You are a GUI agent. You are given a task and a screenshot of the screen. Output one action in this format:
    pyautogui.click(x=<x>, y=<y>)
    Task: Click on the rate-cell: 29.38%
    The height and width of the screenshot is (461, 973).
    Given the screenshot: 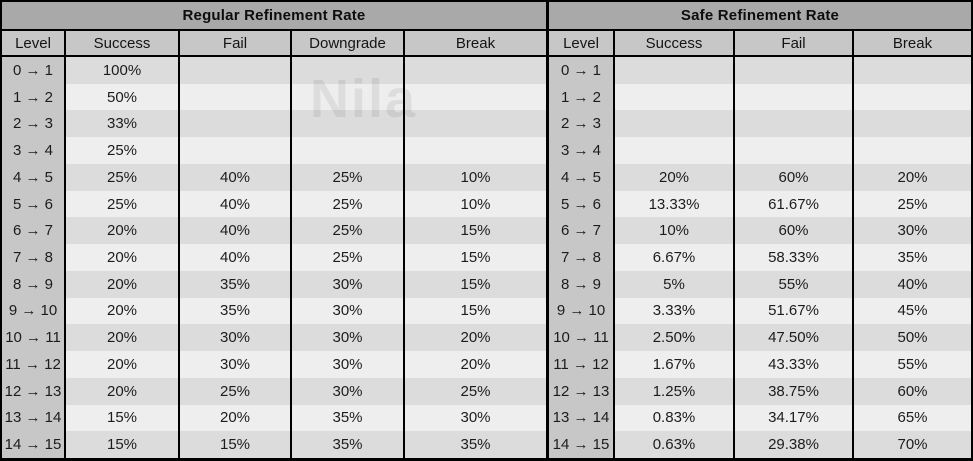 What is the action you would take?
    pyautogui.click(x=794, y=444)
    